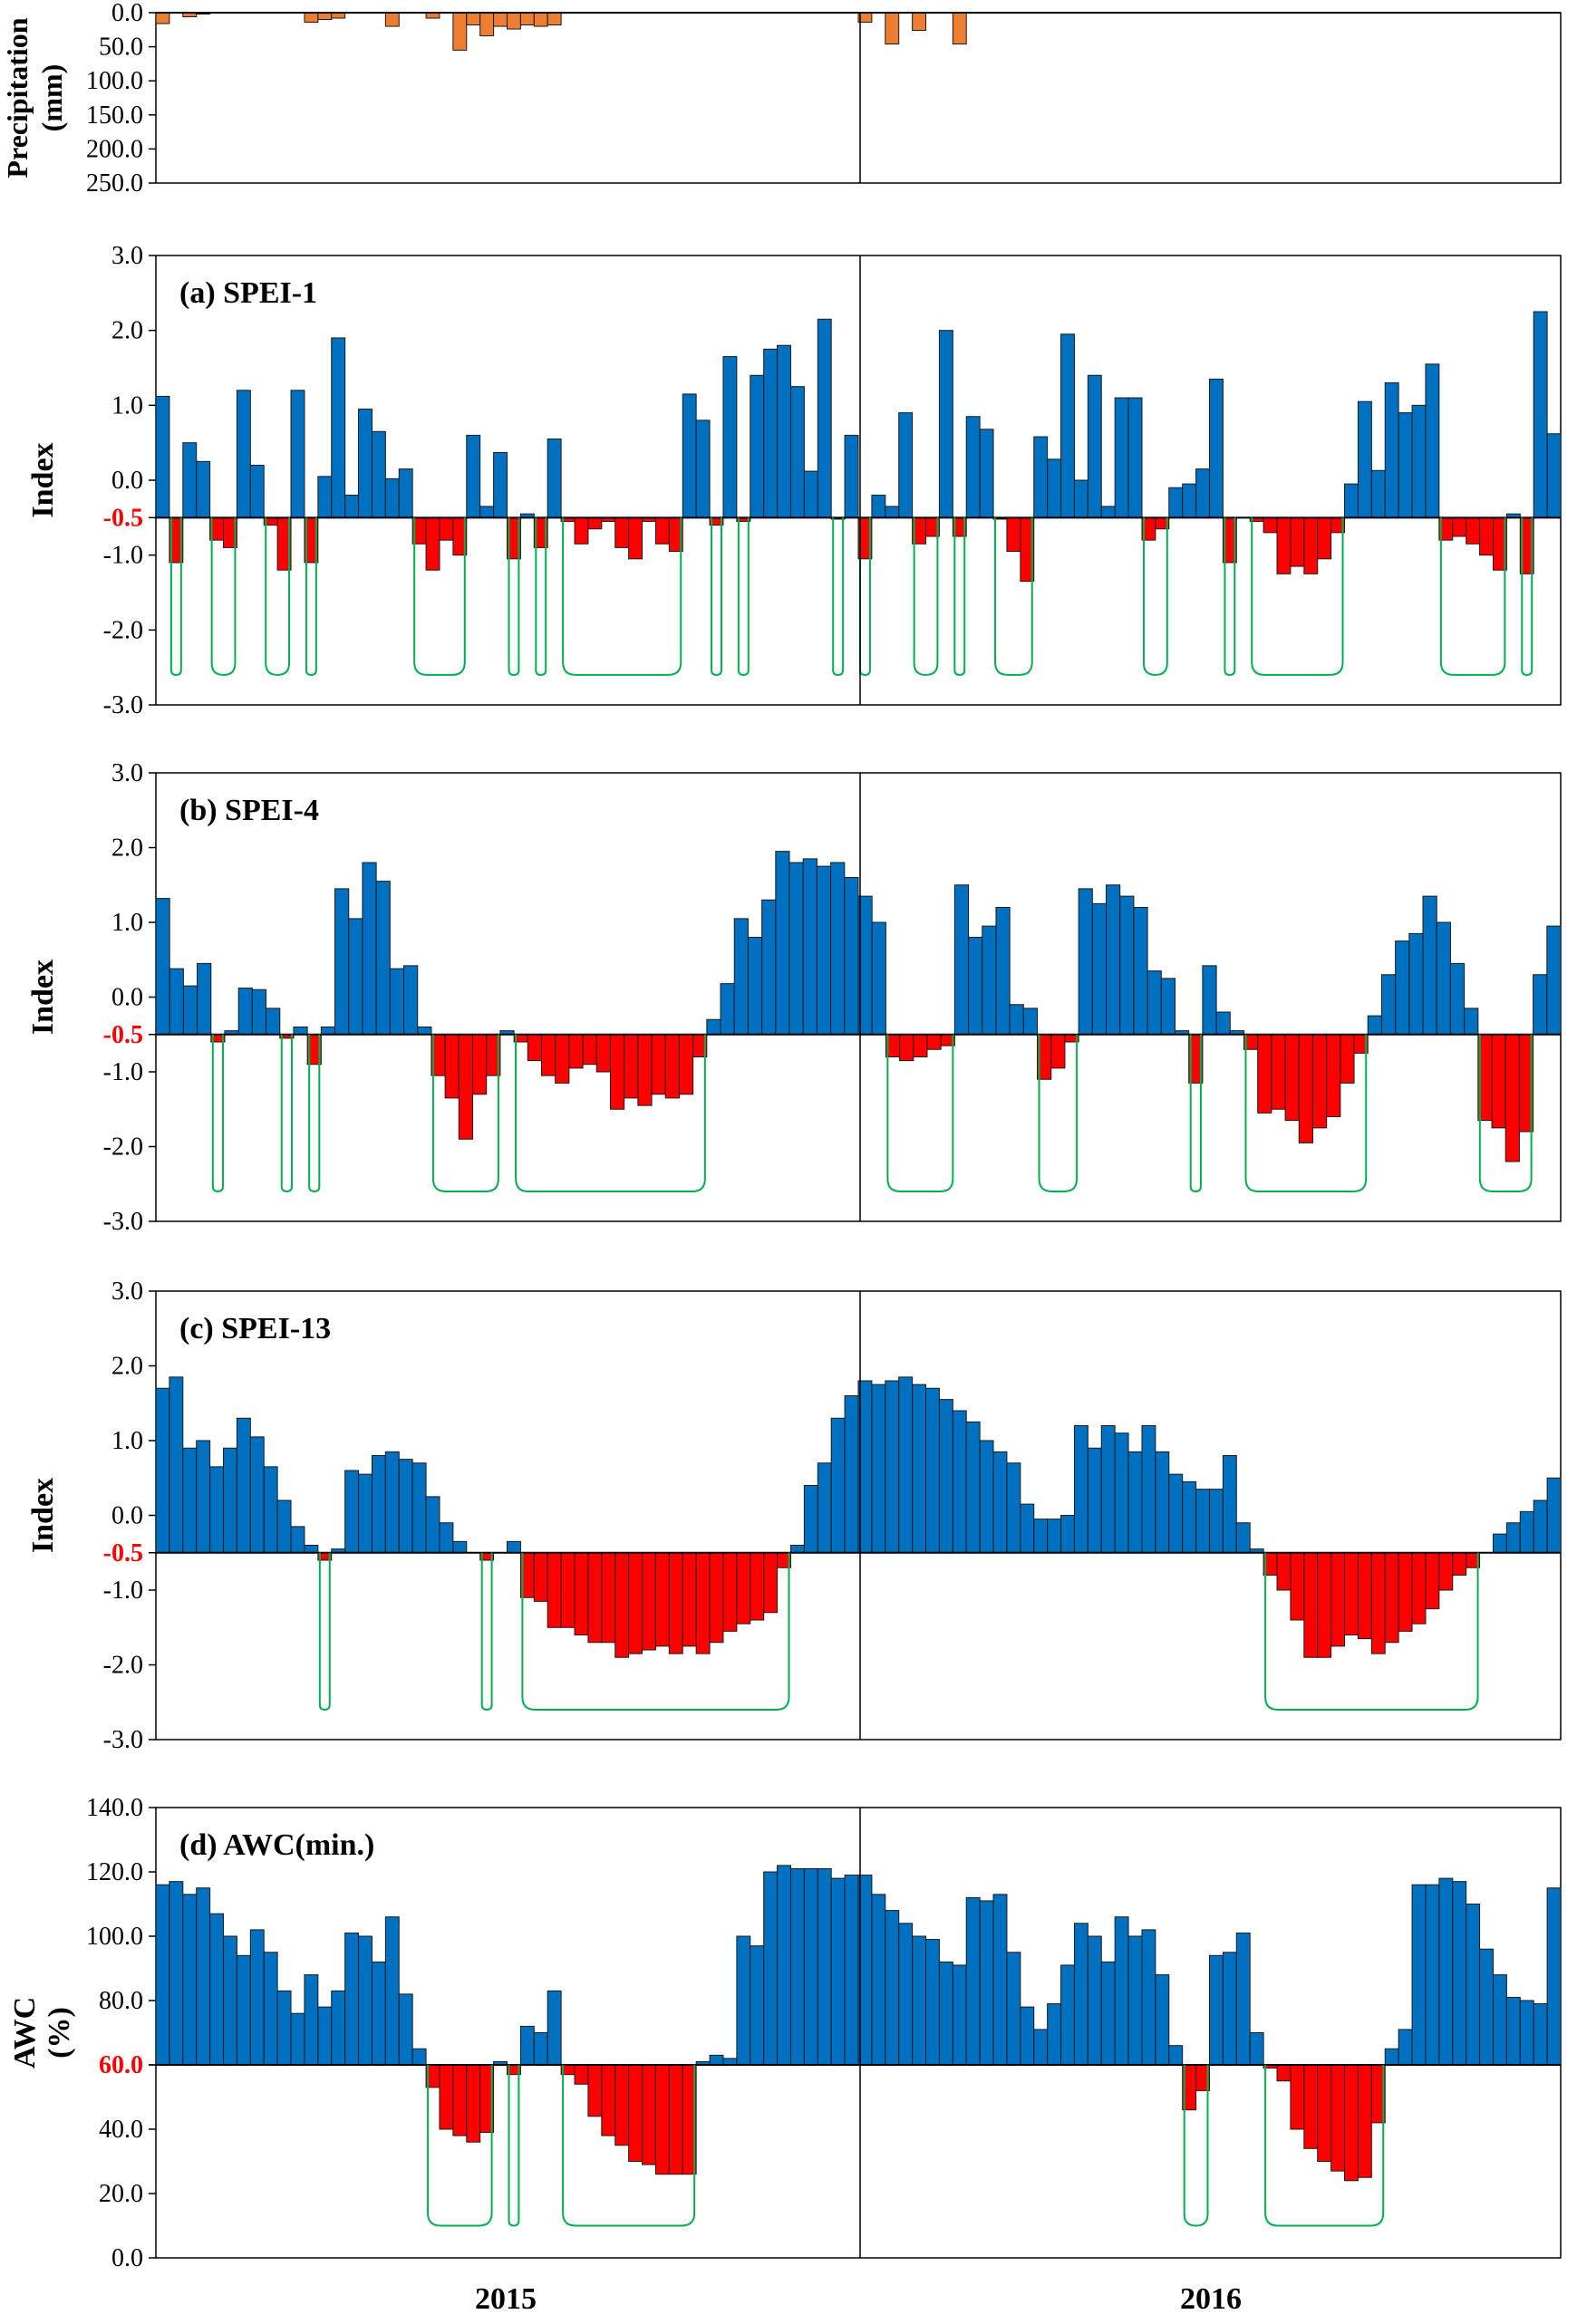 The image size is (1577, 2324). I want to click on awc-drought-event, so click(514, 2146).